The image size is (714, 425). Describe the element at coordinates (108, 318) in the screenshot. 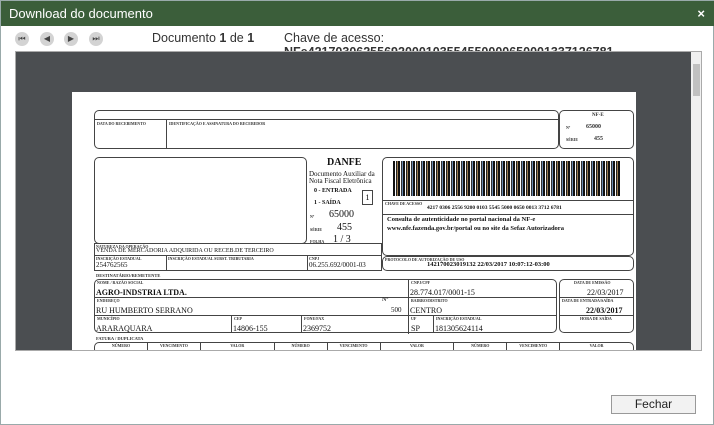

I see `municipio-label: MUNICÍPIO` at that location.